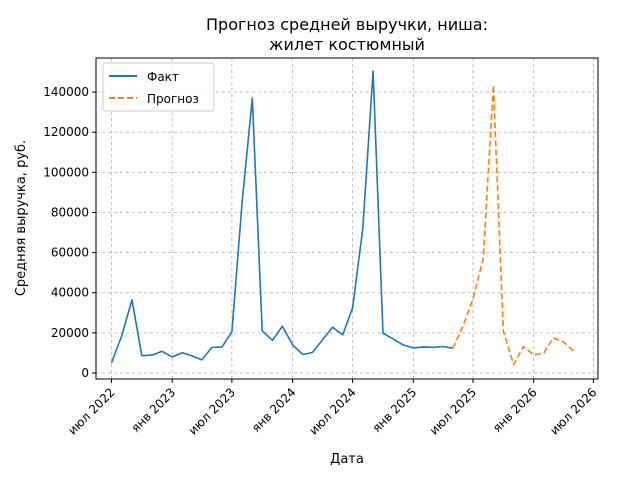 The image size is (640, 480). I want to click on y-tick-label: 60000, so click(70, 253).